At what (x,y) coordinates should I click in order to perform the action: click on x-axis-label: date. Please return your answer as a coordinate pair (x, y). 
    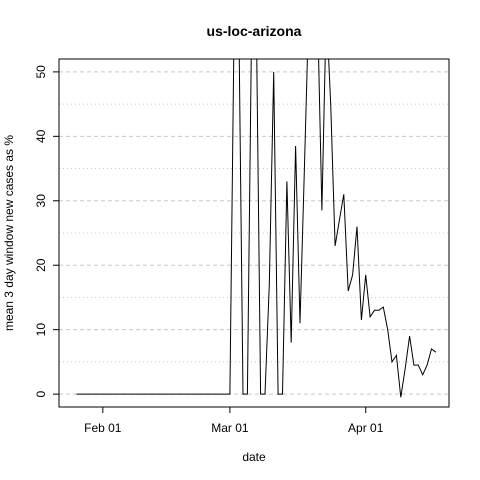
    Looking at the image, I should click on (254, 457).